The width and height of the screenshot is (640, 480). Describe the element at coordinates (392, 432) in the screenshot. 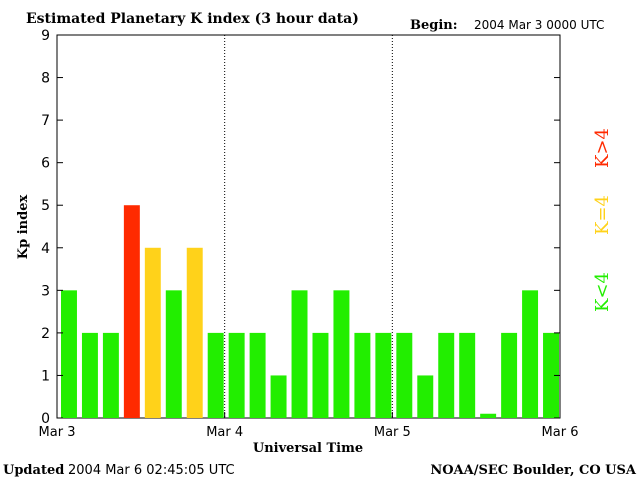

I see `x-tick-label: Mar 5` at that location.